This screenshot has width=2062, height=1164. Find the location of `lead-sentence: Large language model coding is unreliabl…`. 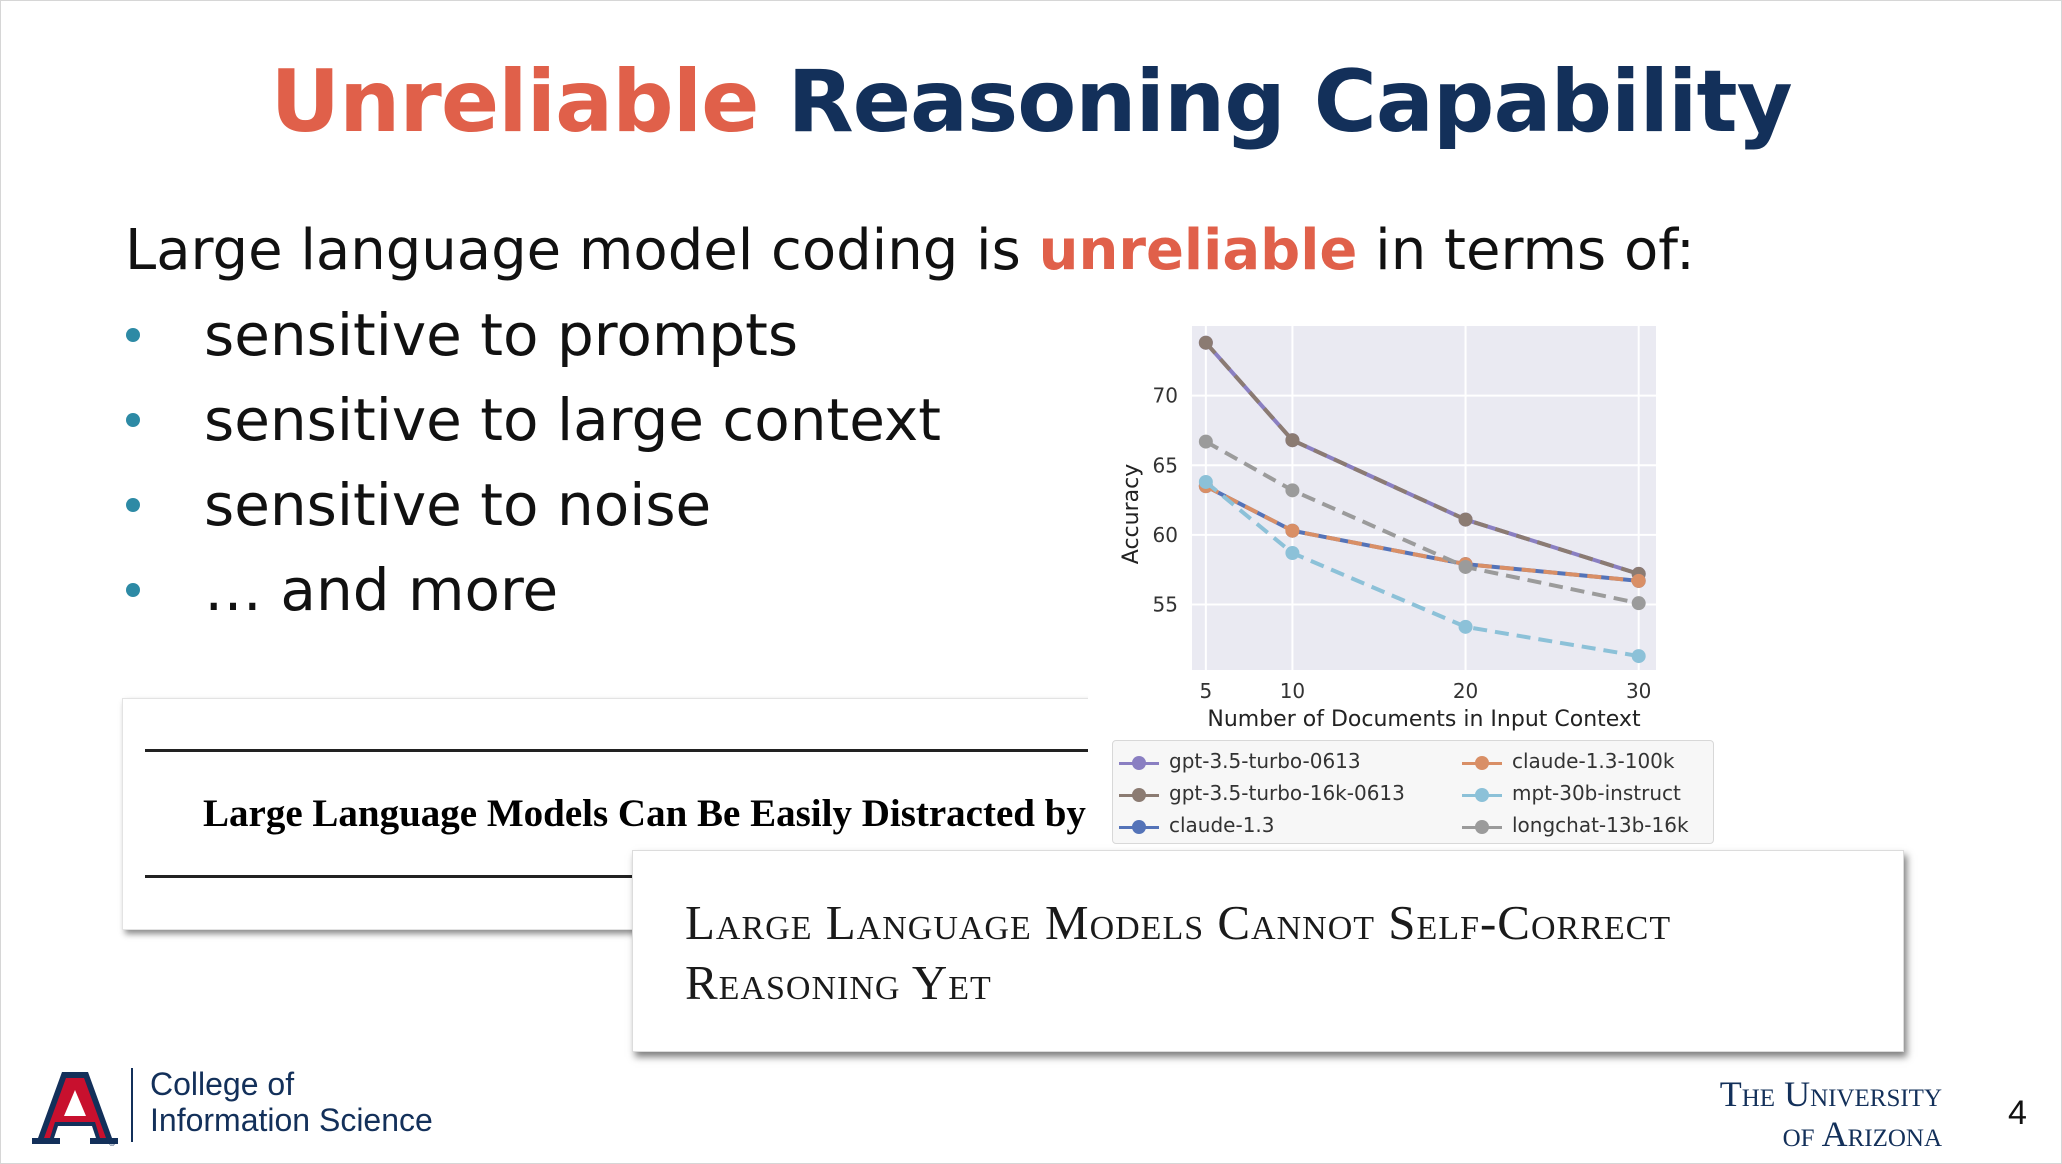

lead-sentence: Large language model coding is unreliabl… is located at coordinates (910, 250).